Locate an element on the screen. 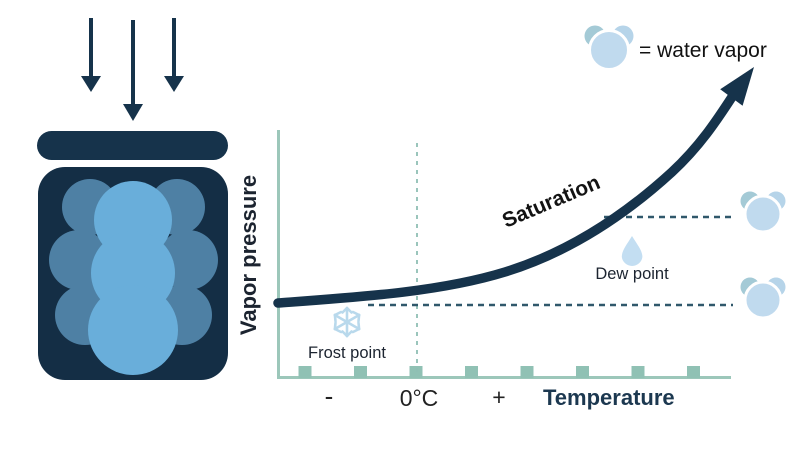 Image resolution: width=800 pixels, height=450 pixels. water-vapor-icon-lower is located at coordinates (763, 298).